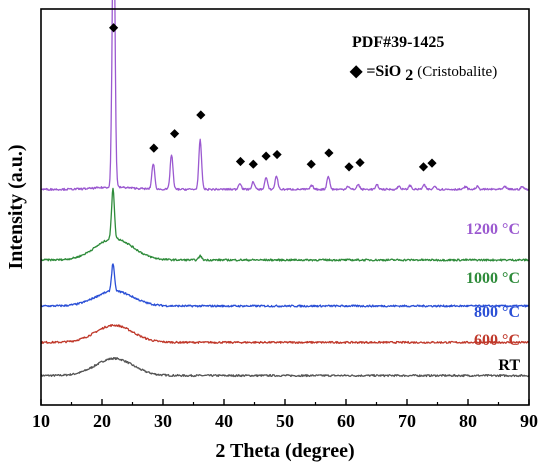 The image size is (550, 473). I want to click on legend-assignment: ◆ =SiO 2 (Cristobalite), so click(423, 73).